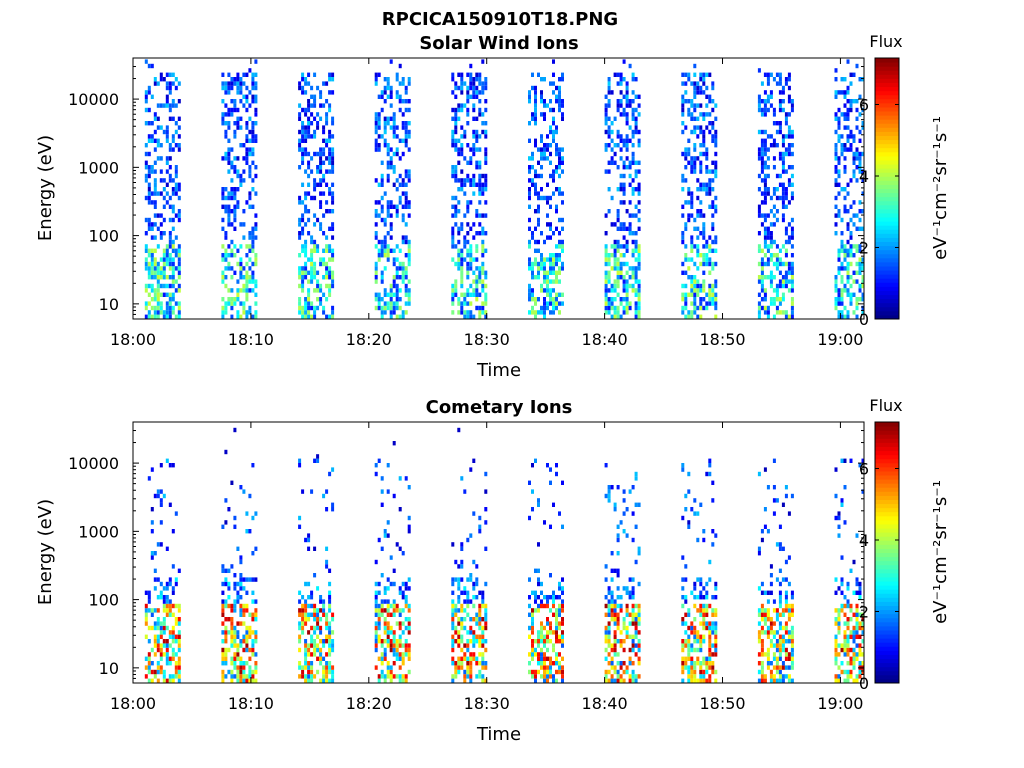 This screenshot has height=768, width=1024. What do you see at coordinates (887, 207) in the screenshot?
I see `colorbar-segment` at bounding box center [887, 207].